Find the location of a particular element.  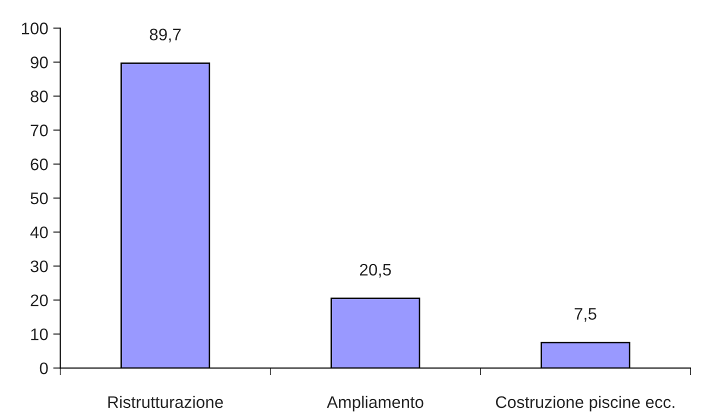

x-tick-label: Ristrutturazione is located at coordinates (165, 402).